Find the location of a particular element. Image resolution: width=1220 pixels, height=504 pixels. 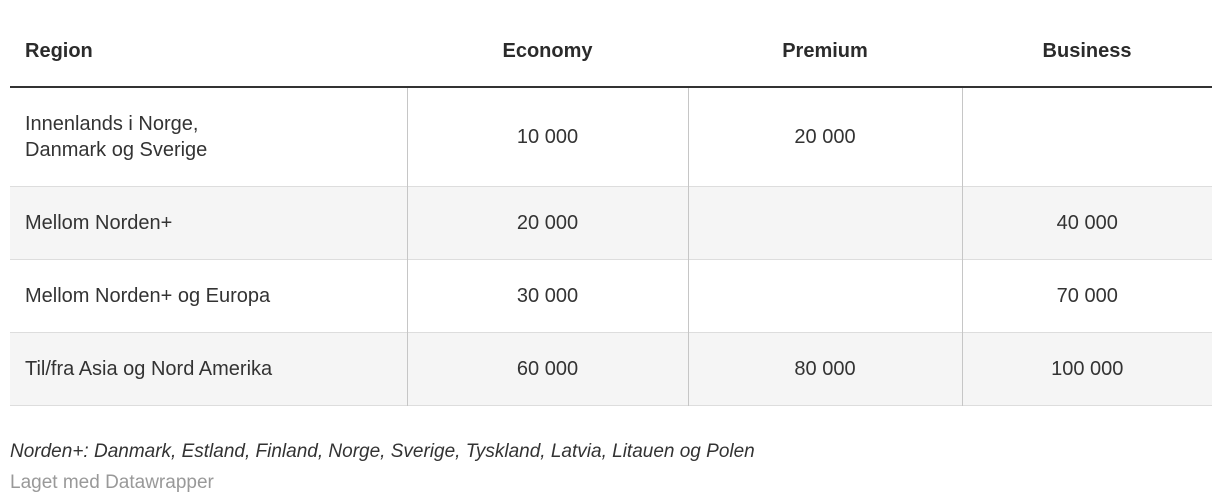

region-cell: Innenlands i Norge, Danmark og Sverige is located at coordinates (116, 137).